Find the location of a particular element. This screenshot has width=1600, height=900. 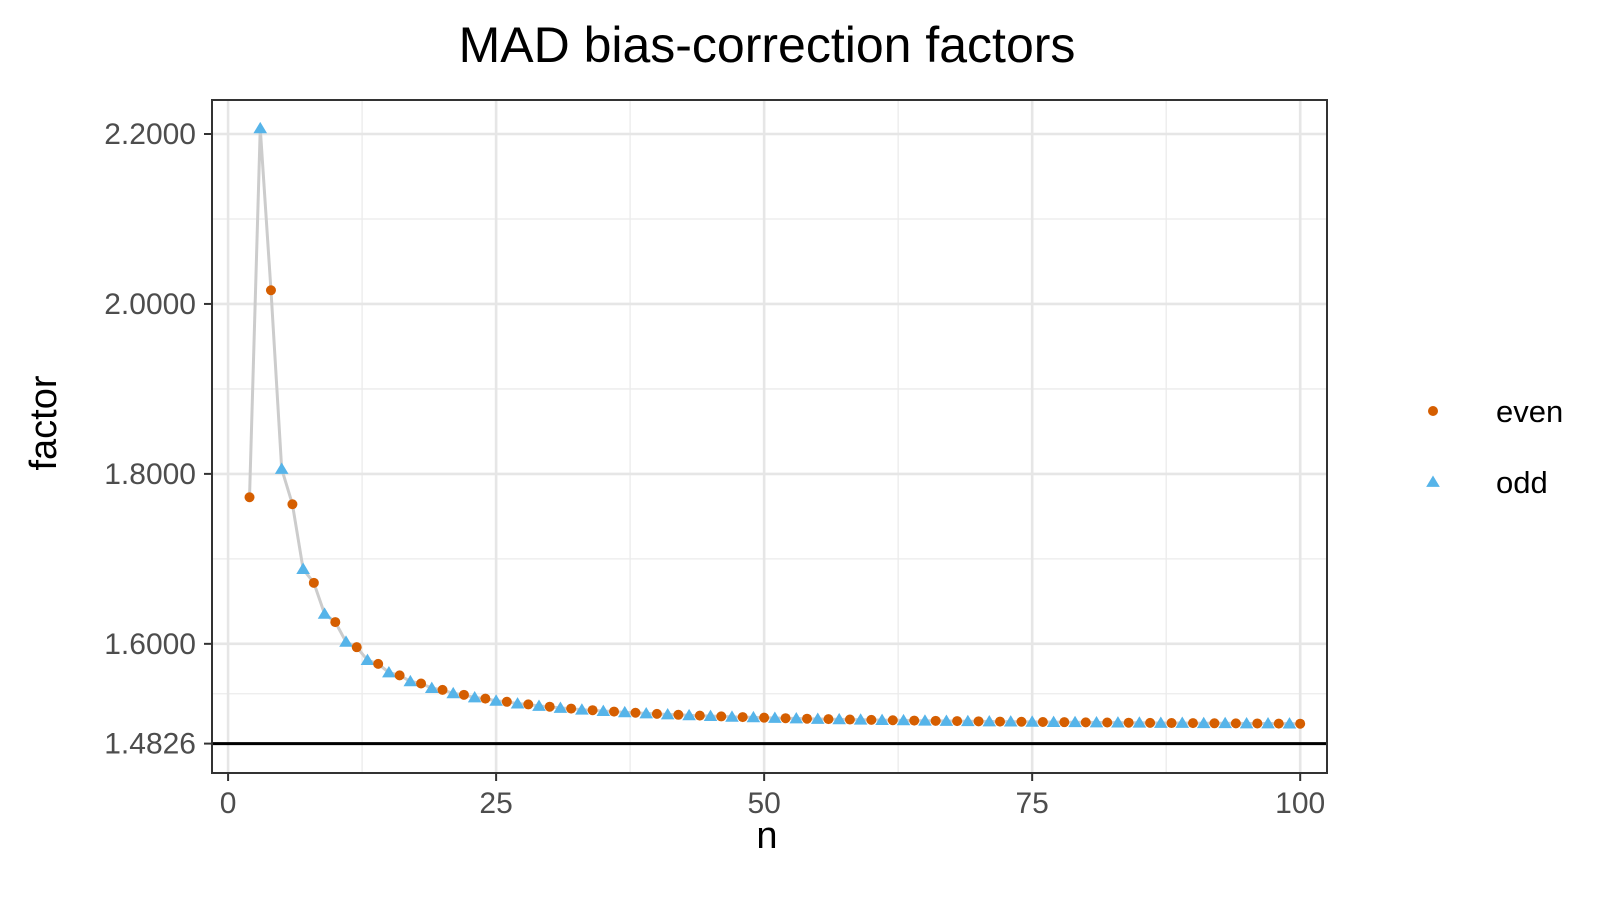

x-axis: 0 25 50 75 100 is located at coordinates (772, 796).